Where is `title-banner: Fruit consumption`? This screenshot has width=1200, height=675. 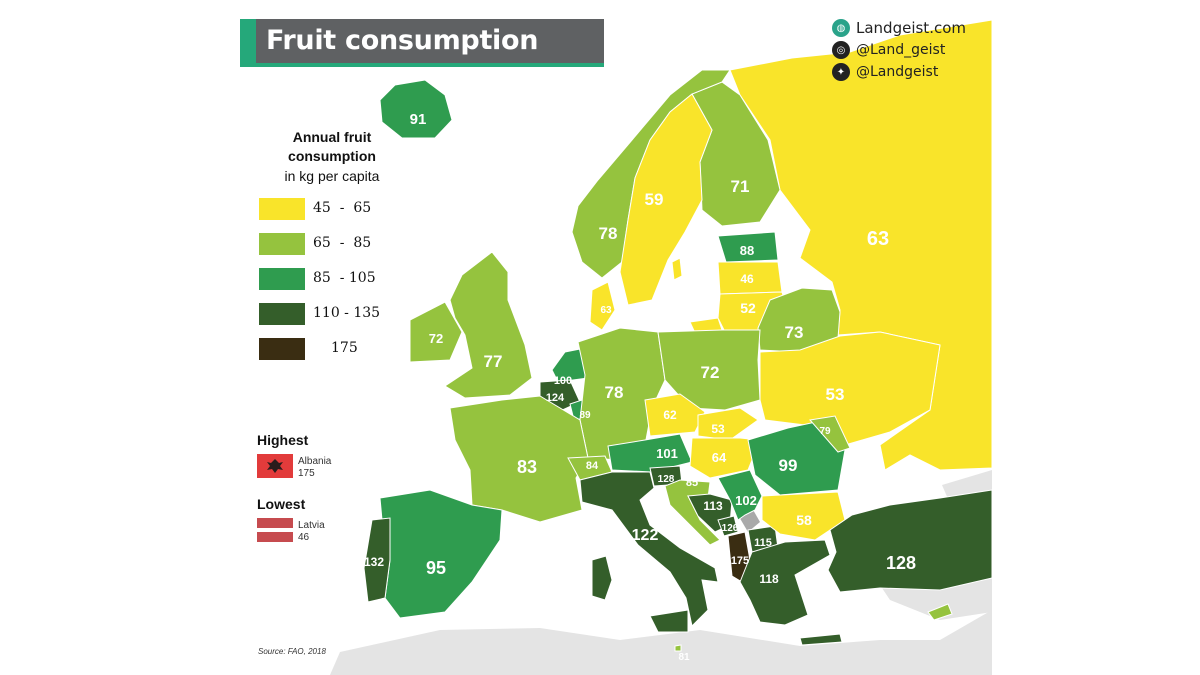 title-banner: Fruit consumption is located at coordinates (422, 43).